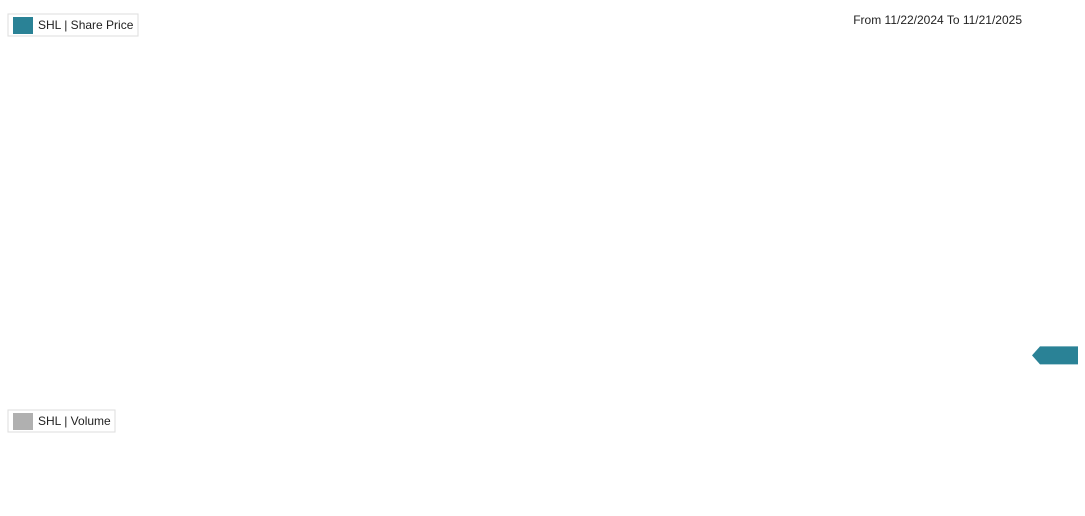  Describe the element at coordinates (86, 25) in the screenshot. I see `legend-label: SHL | Share Price` at that location.